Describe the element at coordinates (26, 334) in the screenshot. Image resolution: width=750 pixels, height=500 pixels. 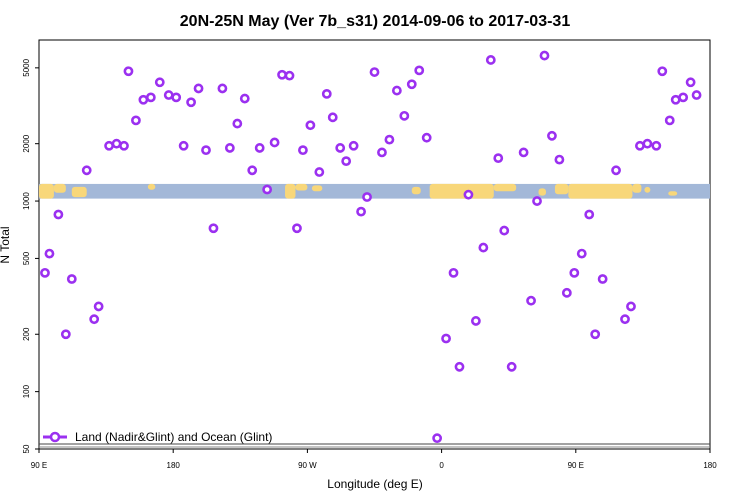
I see `y-tick-label: 200` at that location.